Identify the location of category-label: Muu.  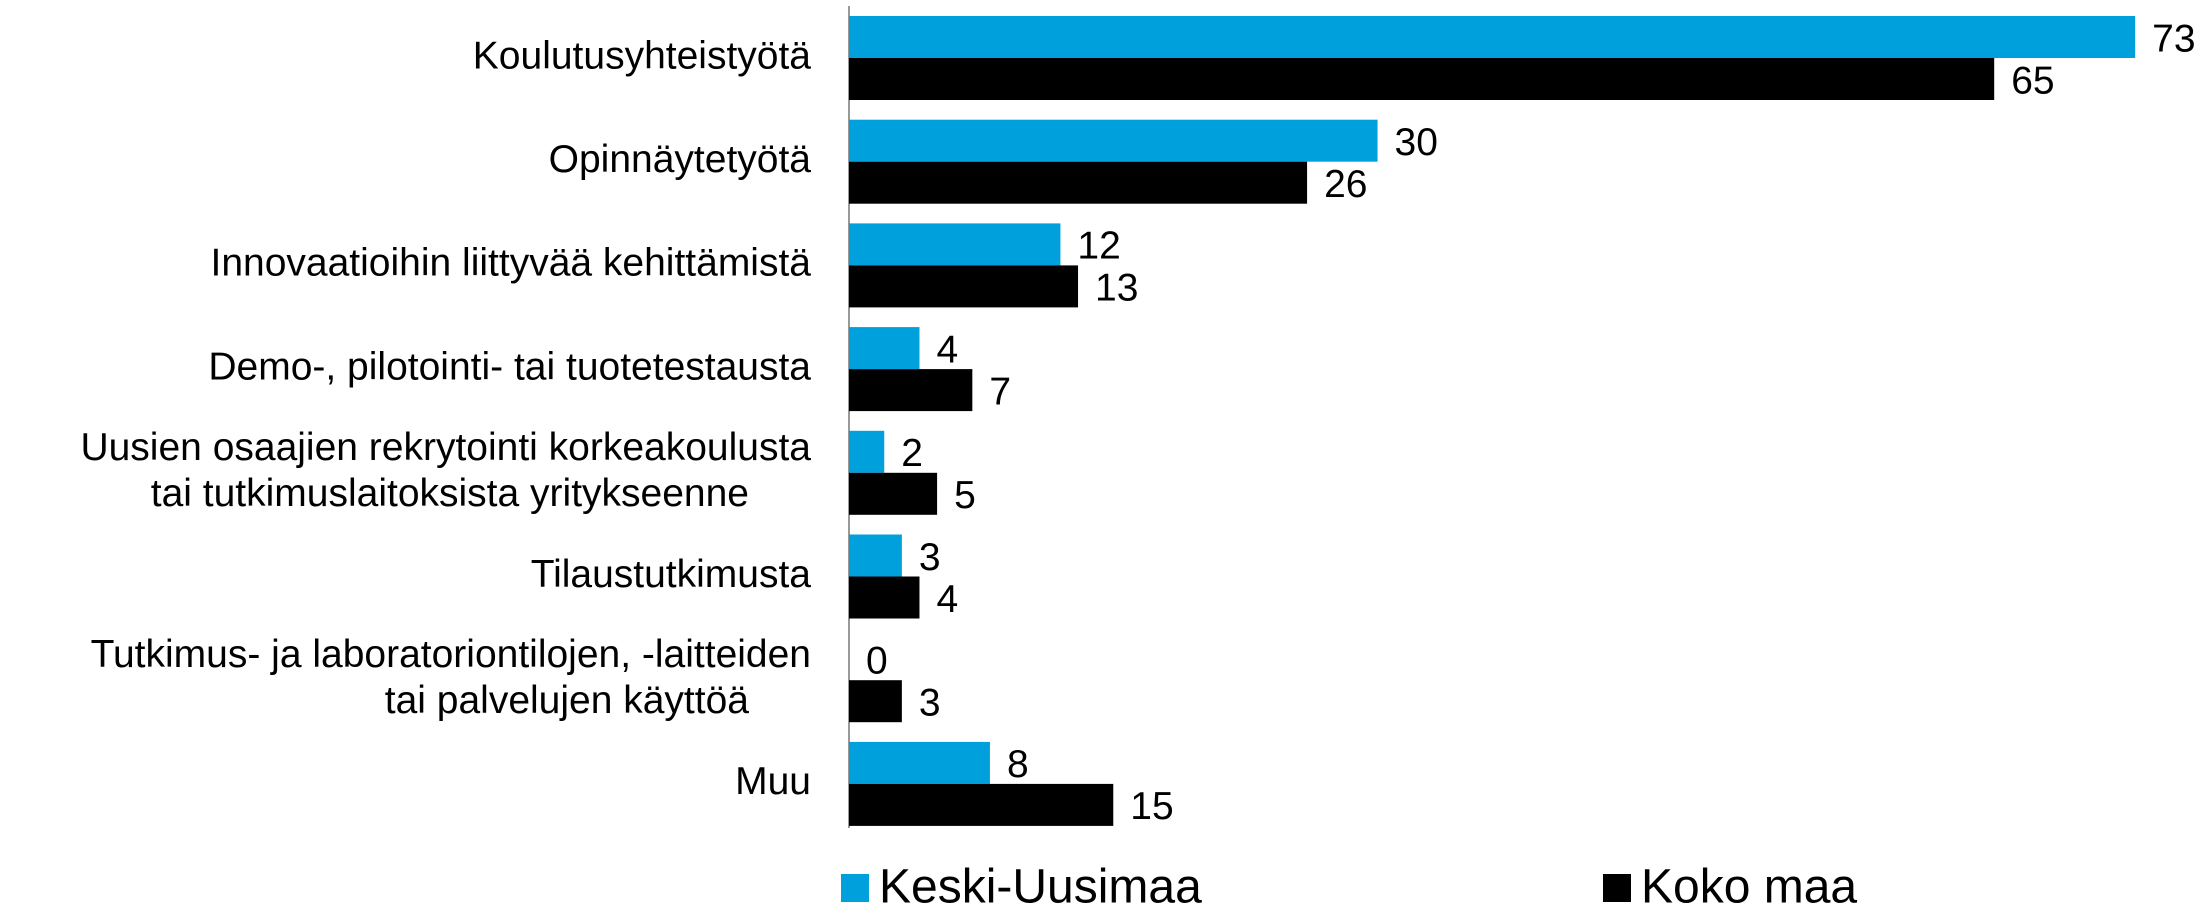
(773, 781).